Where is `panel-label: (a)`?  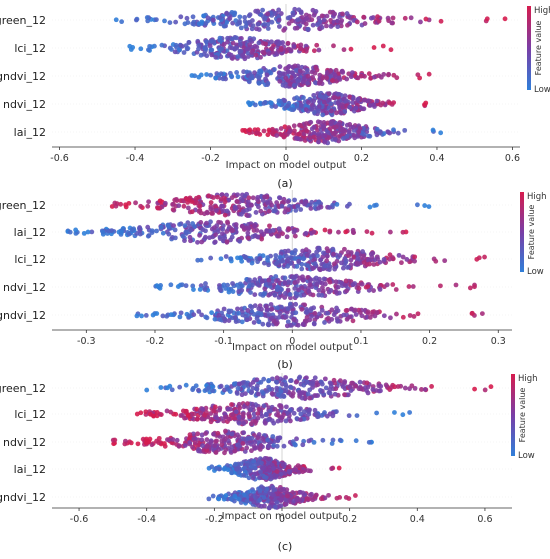
panel-label: (a) is located at coordinates (284, 183).